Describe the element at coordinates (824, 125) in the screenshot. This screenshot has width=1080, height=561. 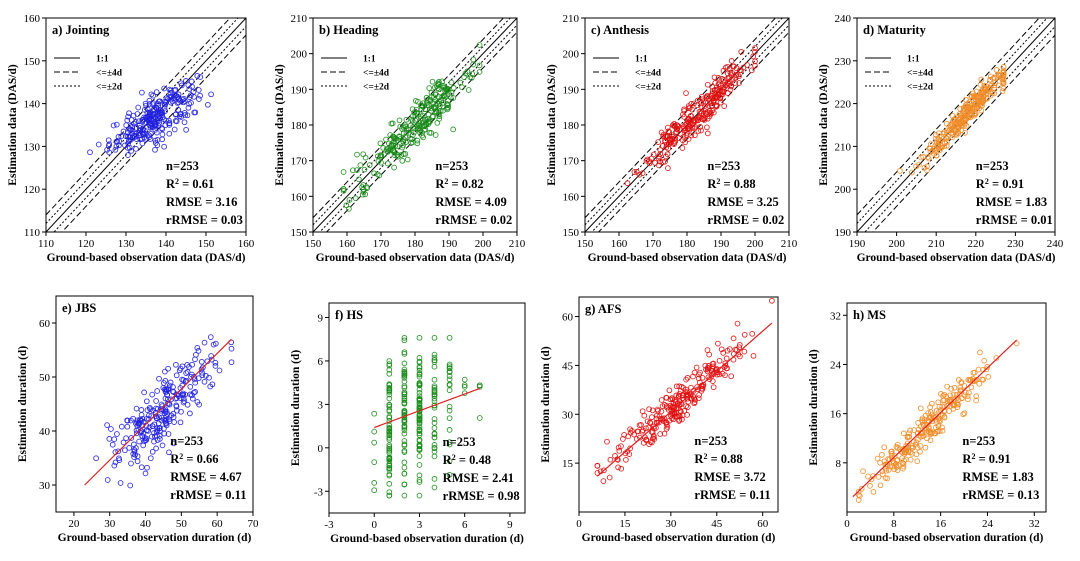
I see `y-axis-label: Estimation data (DAS/d)` at that location.